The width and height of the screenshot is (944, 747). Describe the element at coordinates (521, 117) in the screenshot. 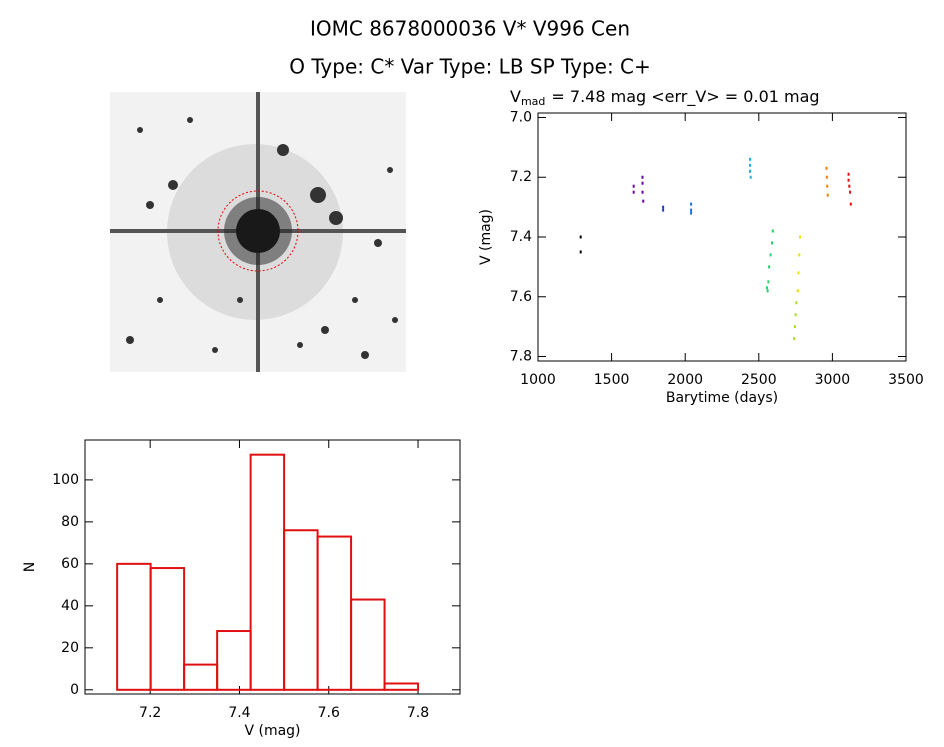

I see `y-tick-label: 7.0` at that location.